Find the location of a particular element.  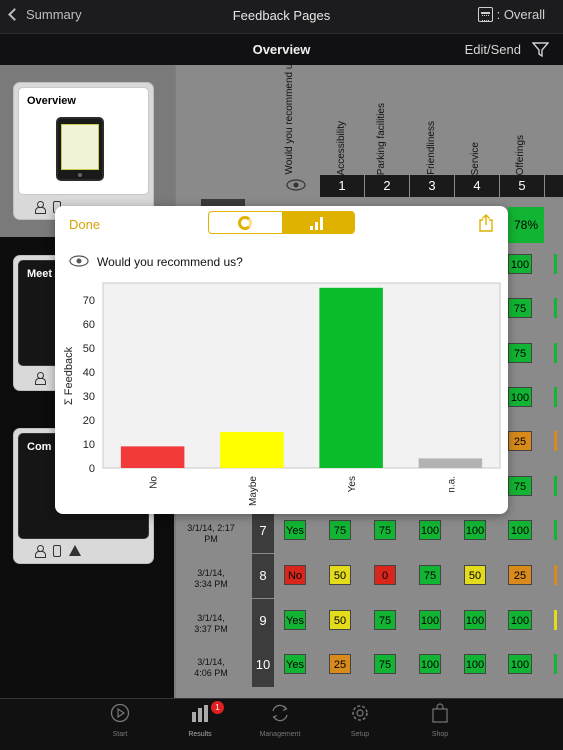

chart-type-segmented-control is located at coordinates (281, 222).